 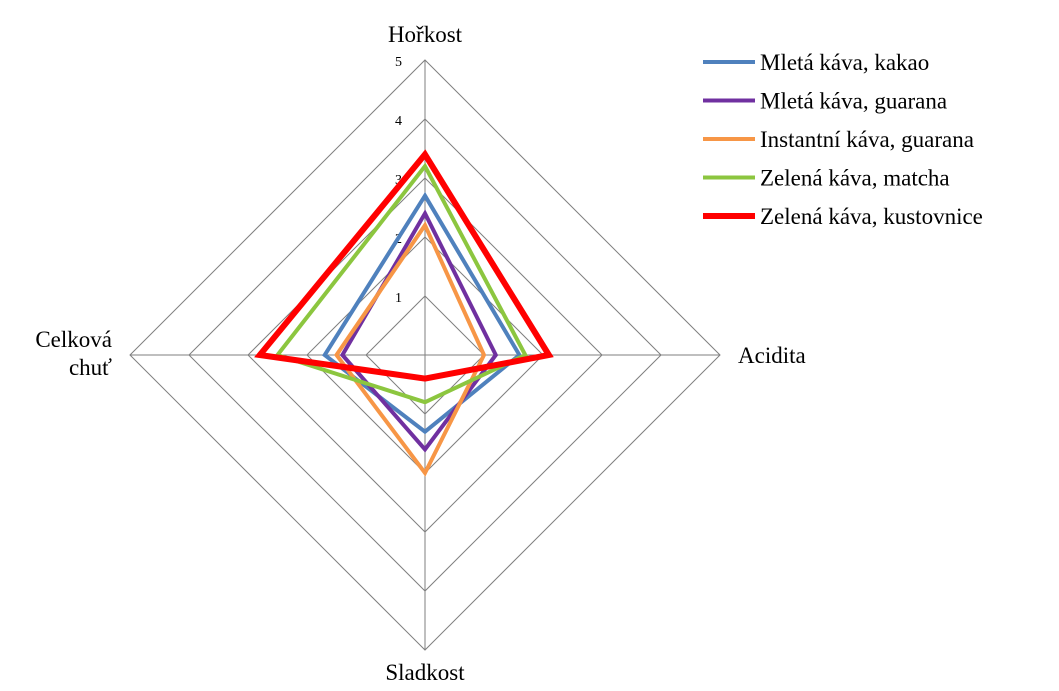 What do you see at coordinates (425, 672) in the screenshot?
I see `axis-label: Sladkost` at bounding box center [425, 672].